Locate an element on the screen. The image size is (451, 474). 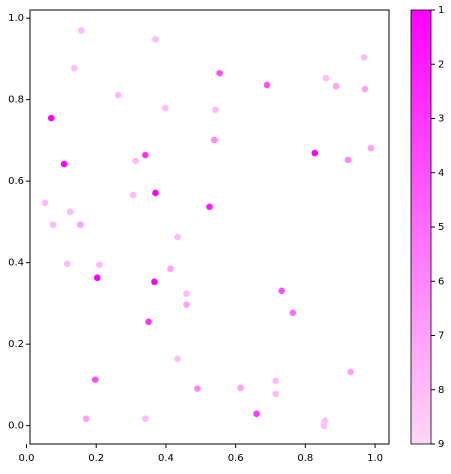
y-tick-label: 0.8 is located at coordinates (16, 100).